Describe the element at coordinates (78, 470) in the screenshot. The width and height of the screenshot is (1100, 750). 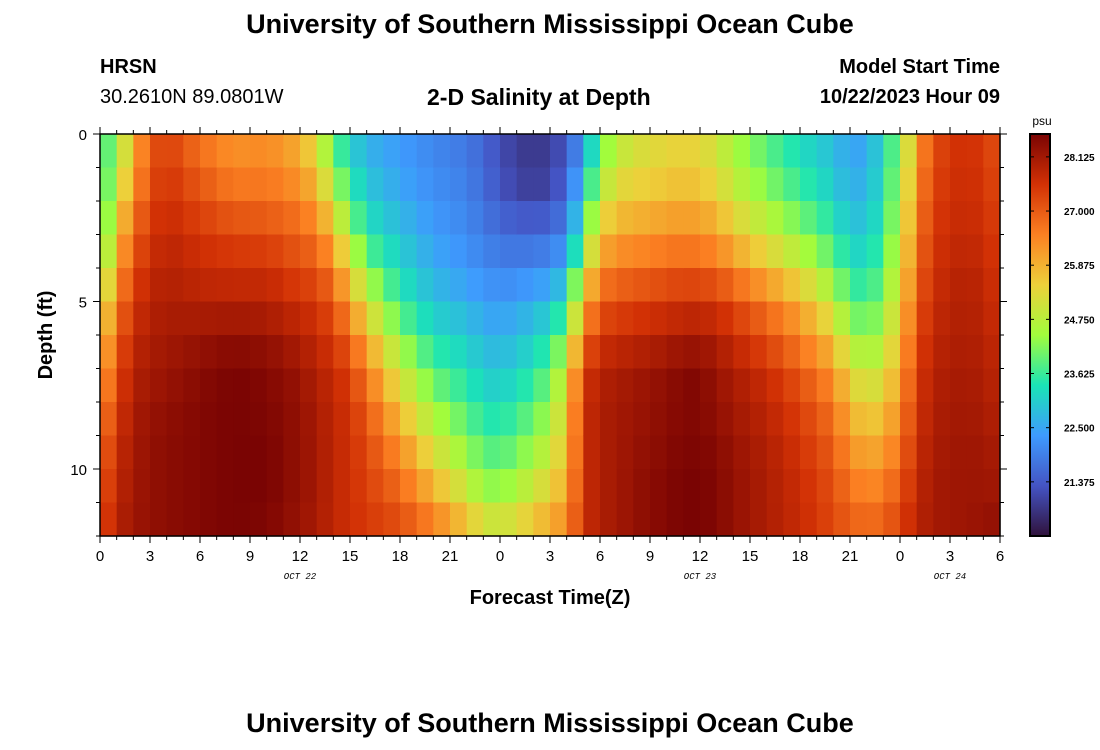
I see `y-tick-label: 10` at that location.